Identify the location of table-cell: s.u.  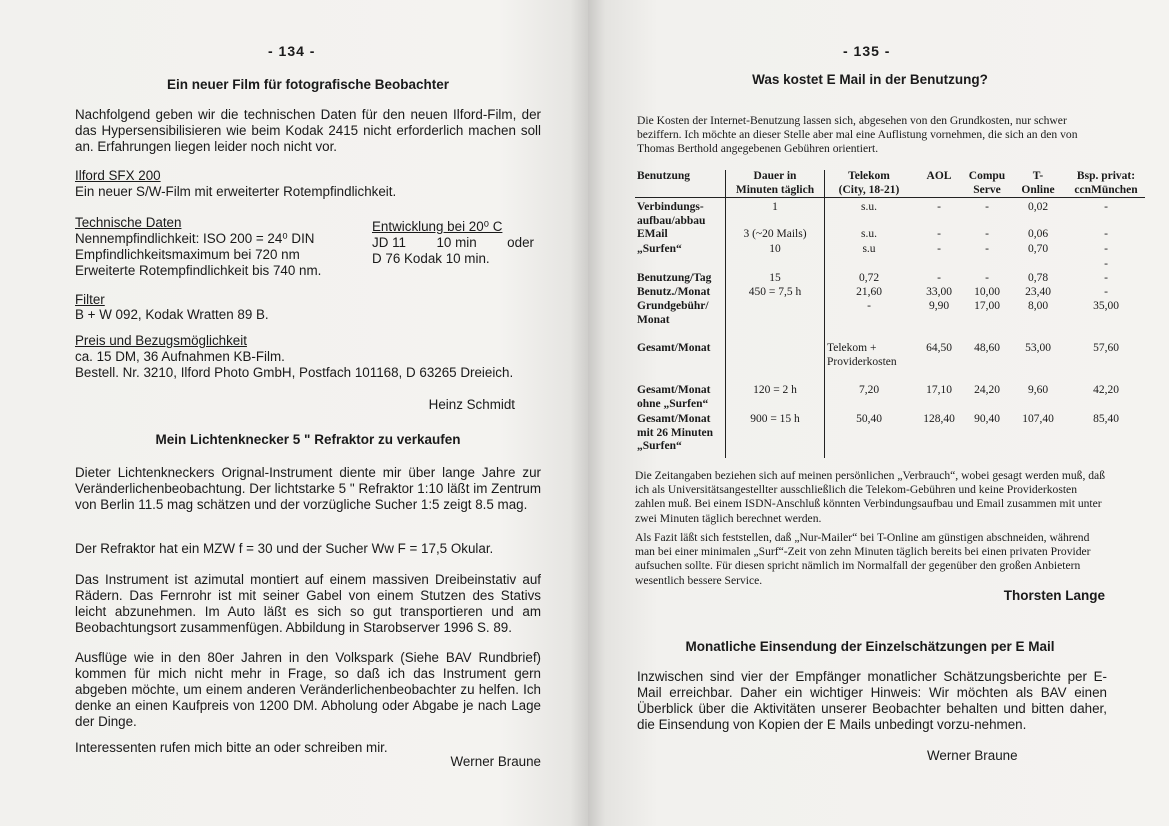
(869, 249).